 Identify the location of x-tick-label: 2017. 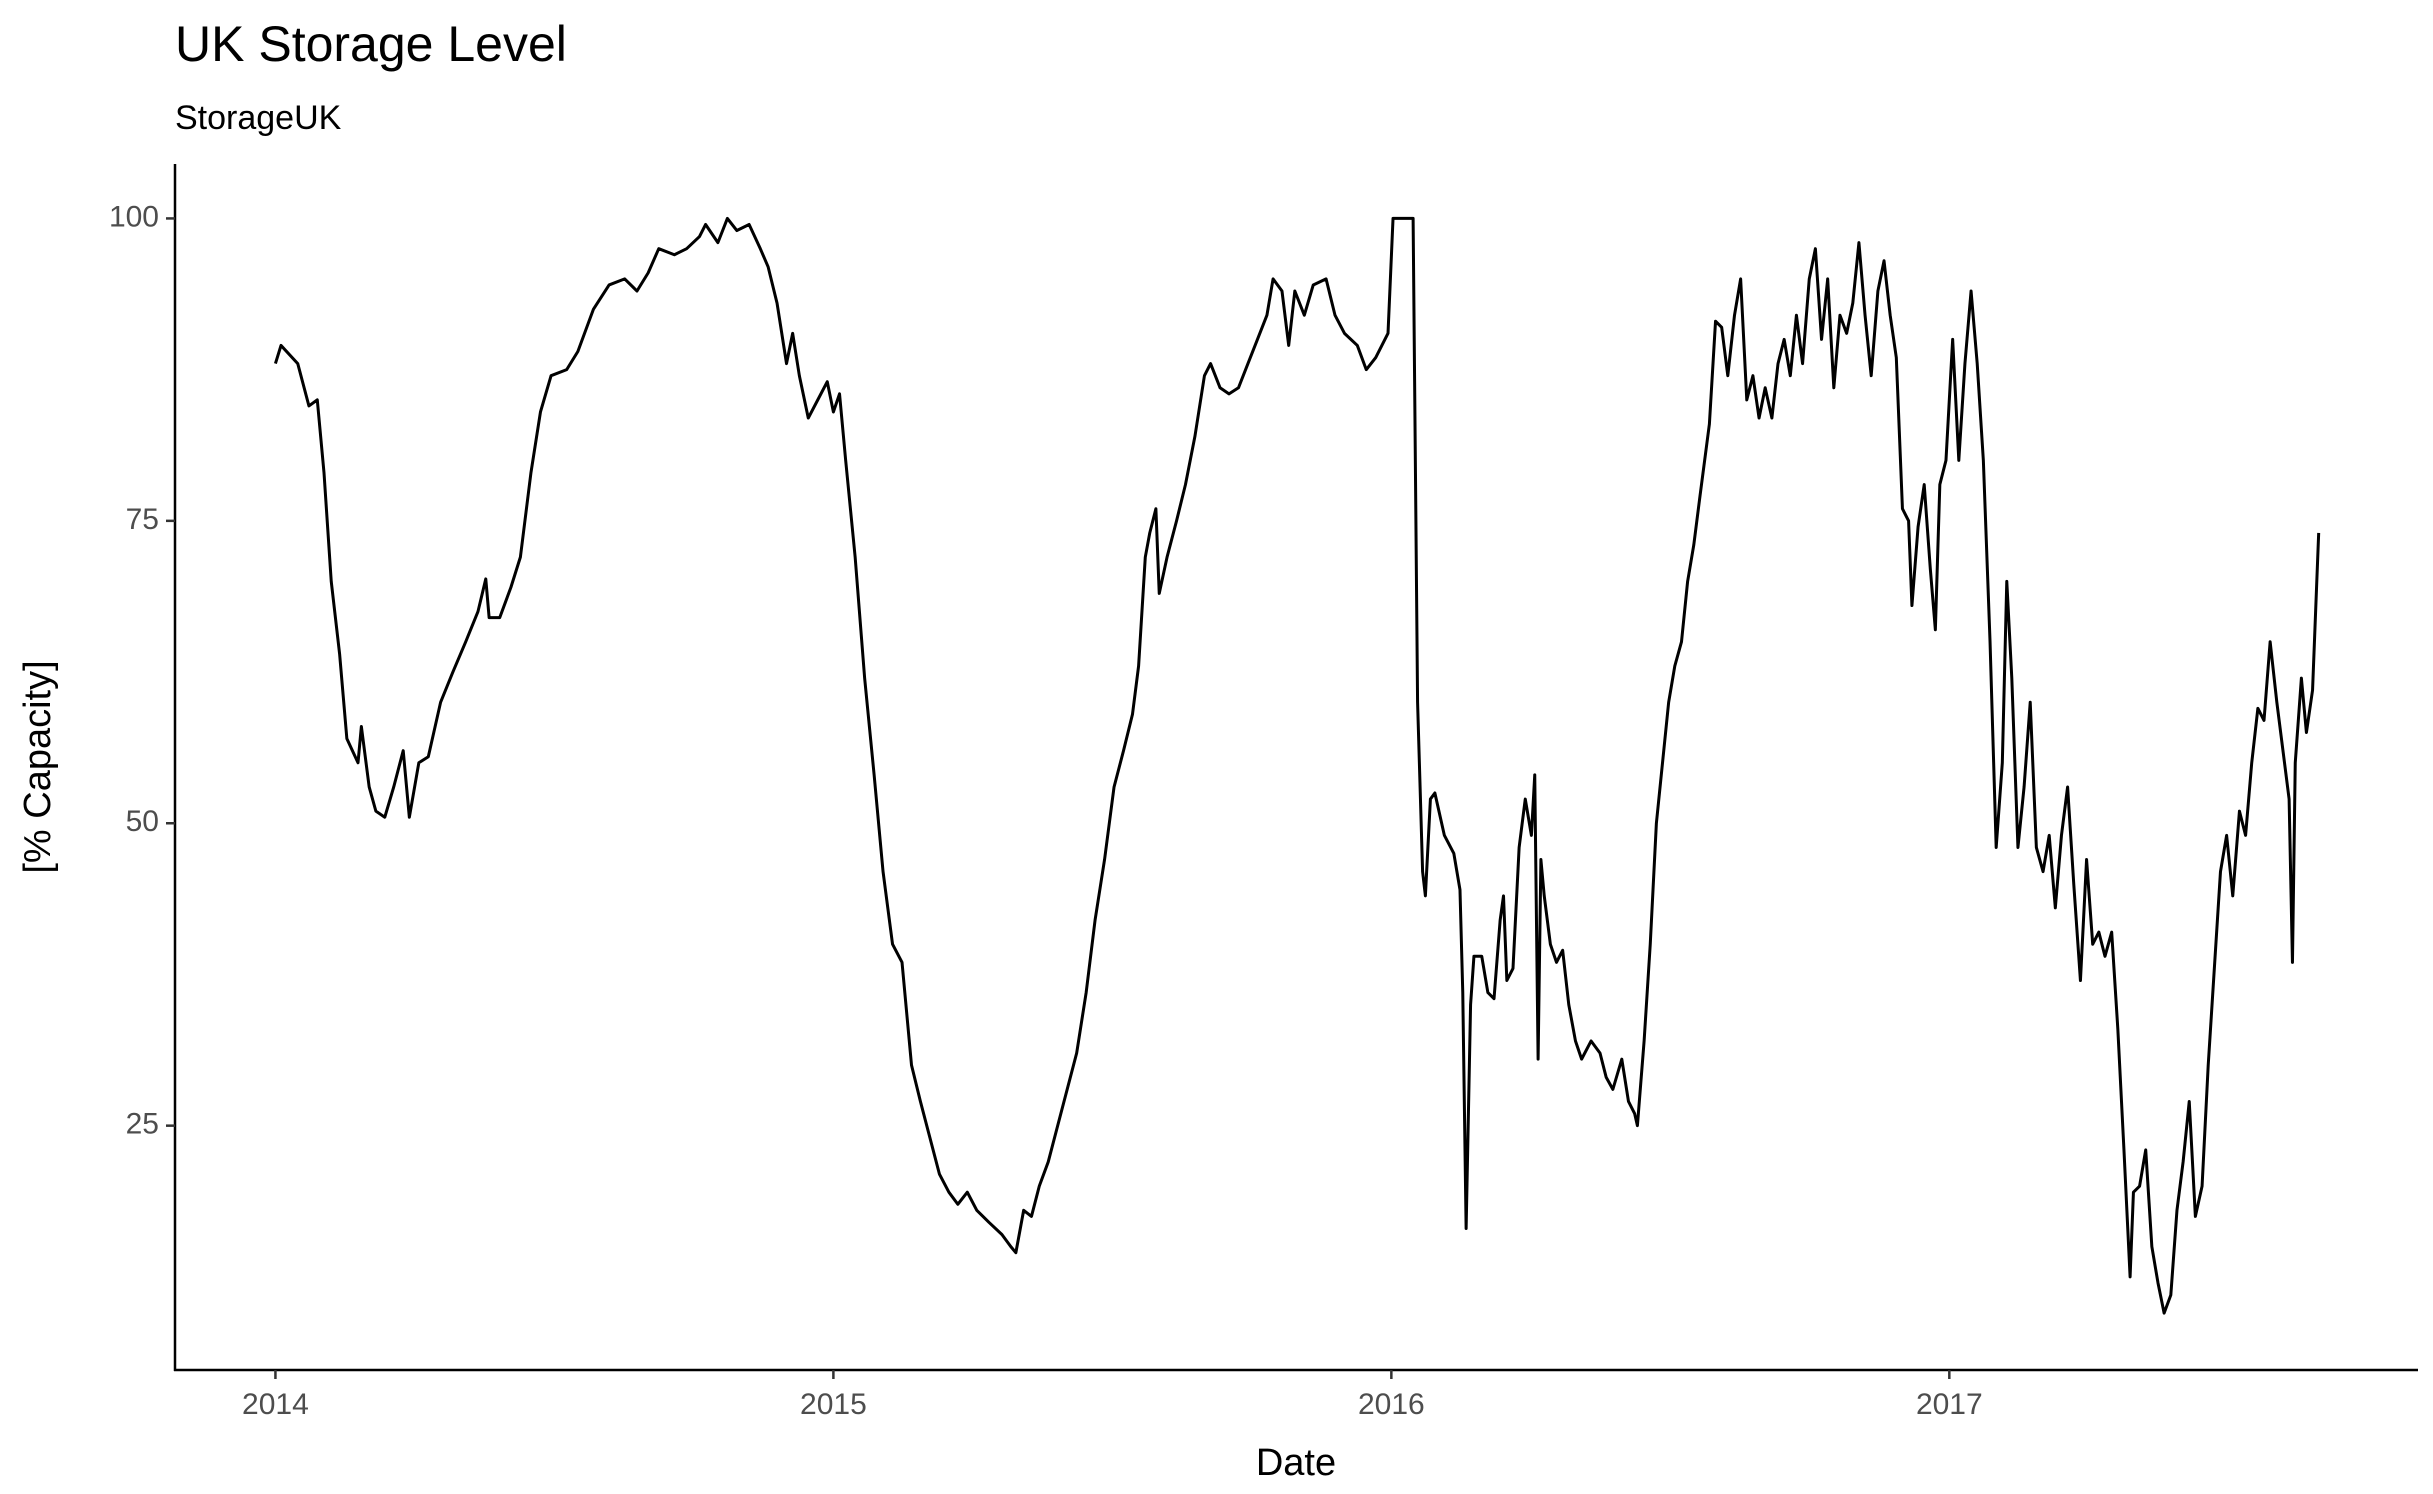
(1949, 1404).